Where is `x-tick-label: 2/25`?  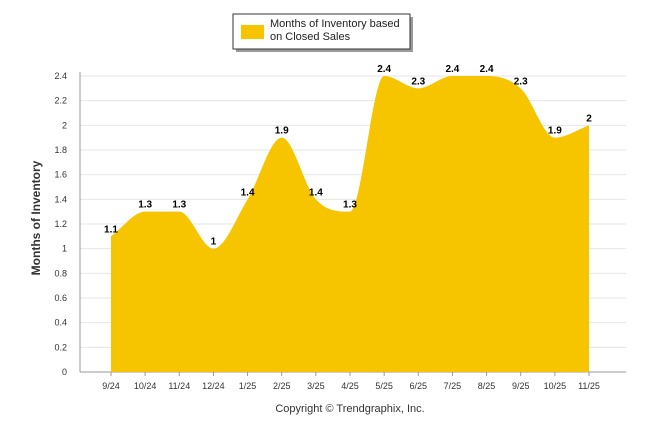
x-tick-label: 2/25 is located at coordinates (282, 386).